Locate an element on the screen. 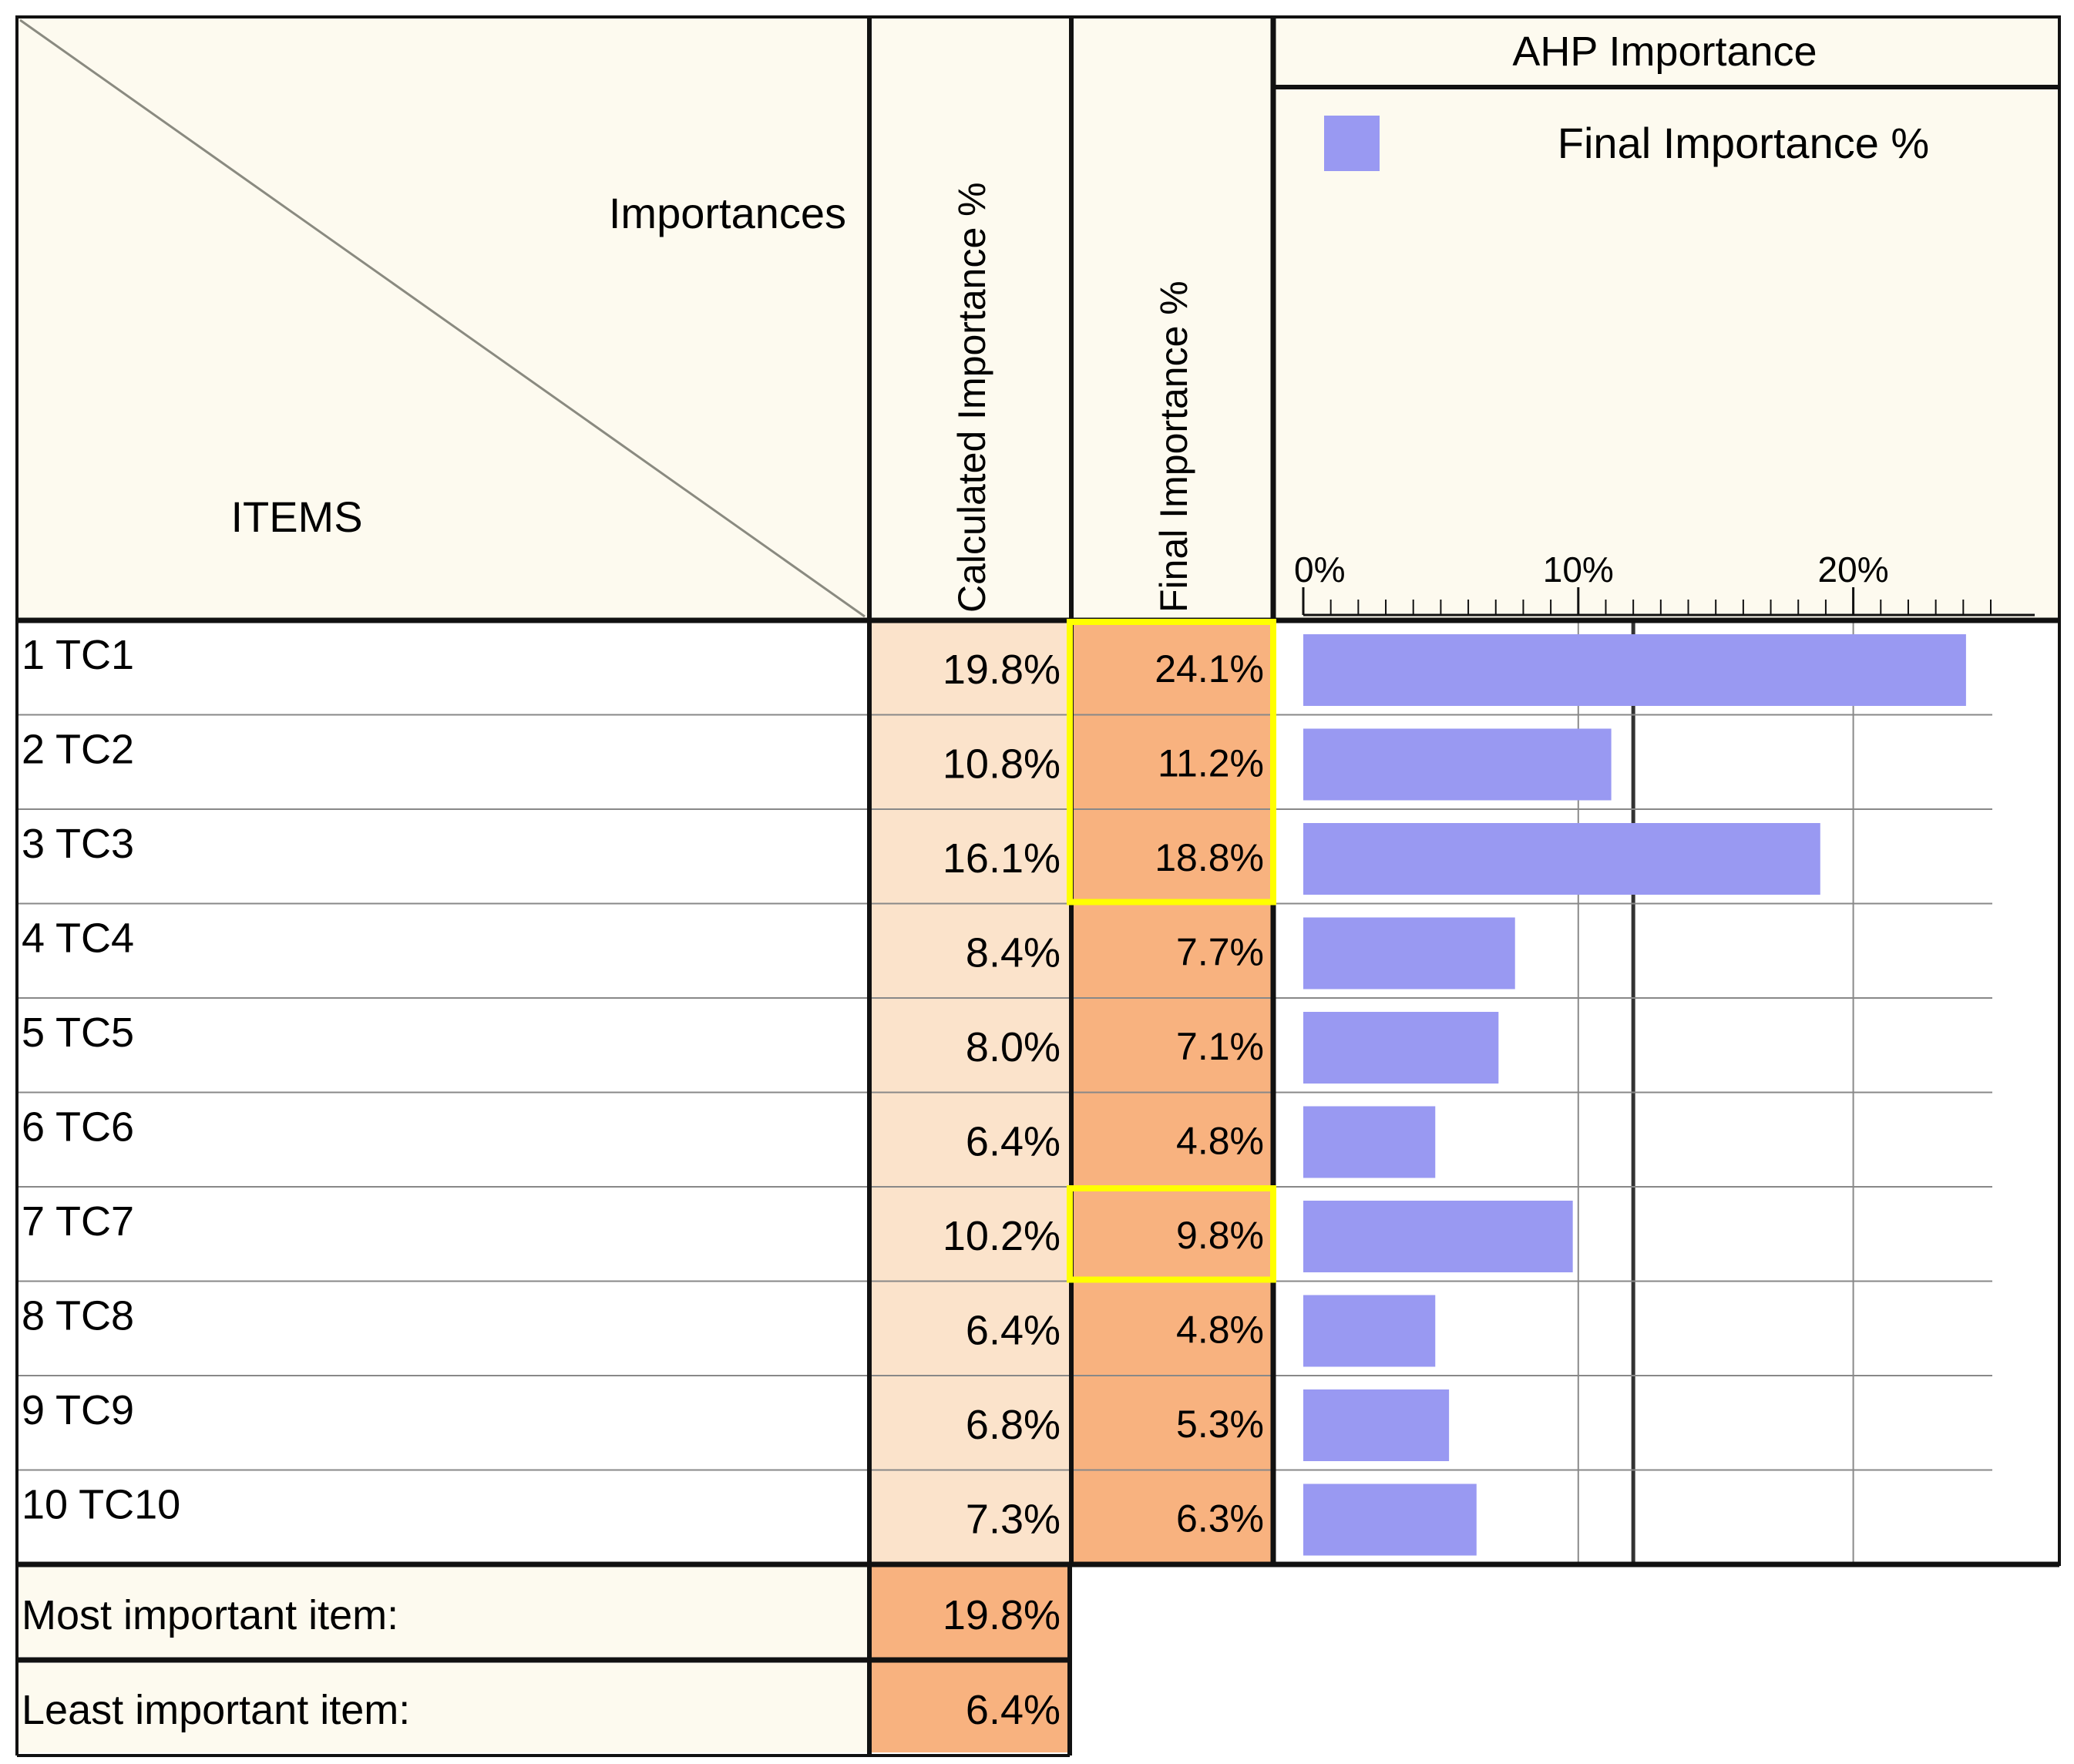 This screenshot has height=1764, width=2074. final-importance-value: 11.2% is located at coordinates (1211, 764).